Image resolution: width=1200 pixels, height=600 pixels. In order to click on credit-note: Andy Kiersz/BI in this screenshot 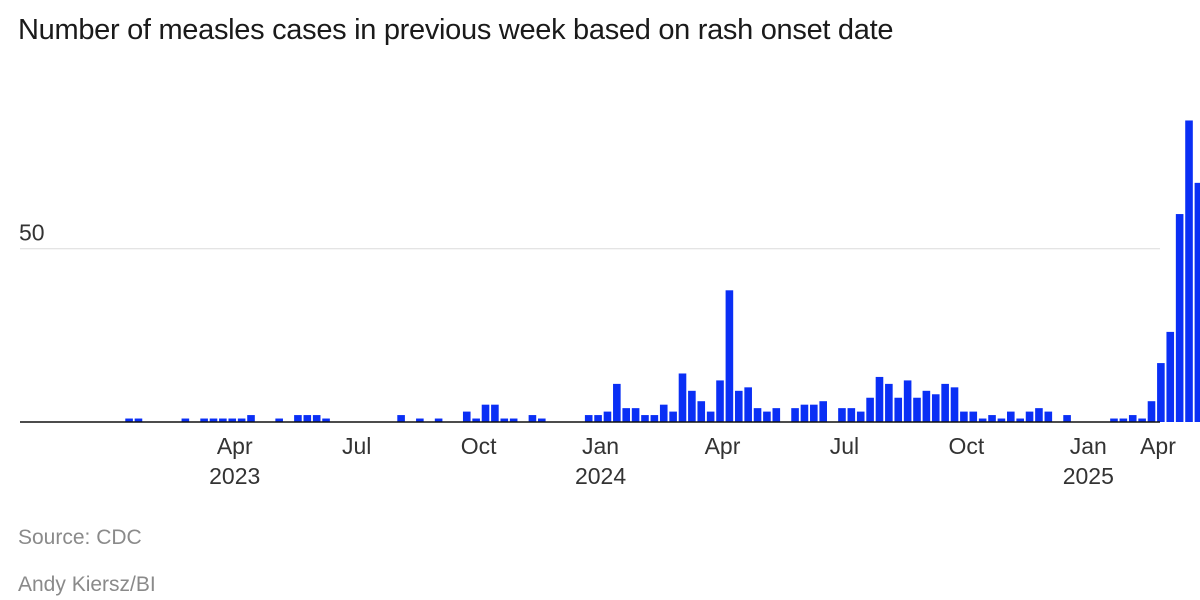, I will do `click(87, 584)`.